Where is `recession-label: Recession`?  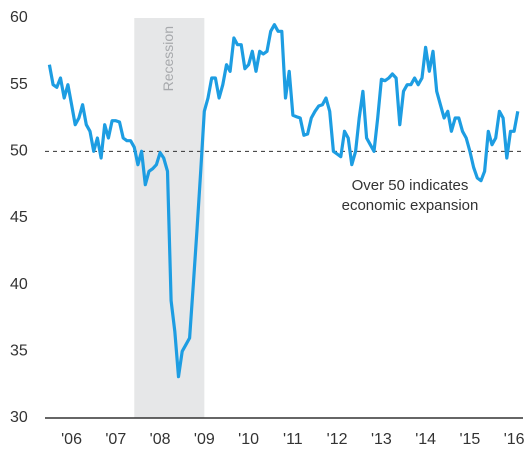
recession-label: Recession is located at coordinates (168, 58).